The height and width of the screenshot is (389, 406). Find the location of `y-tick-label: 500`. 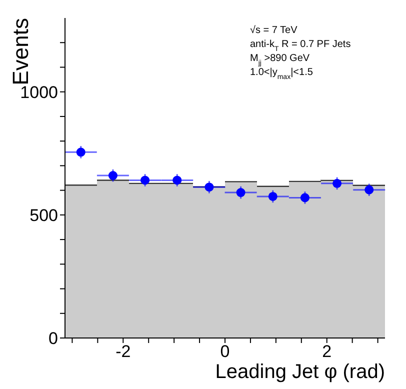

y-tick-label: 500 is located at coordinates (44, 215).